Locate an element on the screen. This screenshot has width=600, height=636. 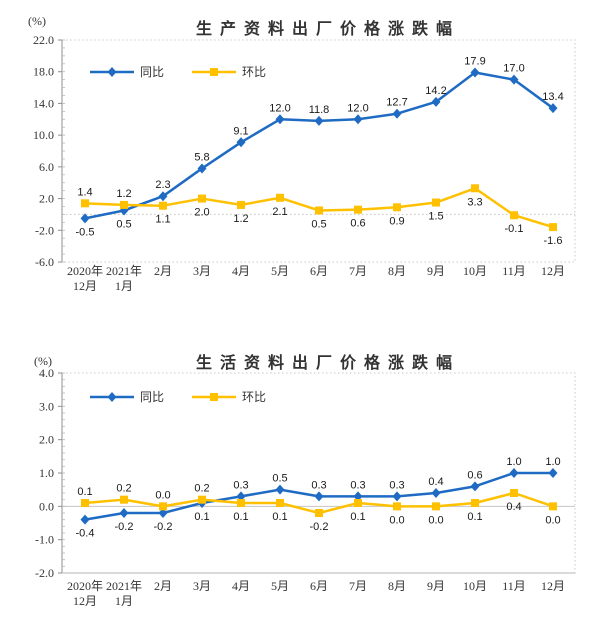
x-category-label: 1月 is located at coordinates (124, 286).